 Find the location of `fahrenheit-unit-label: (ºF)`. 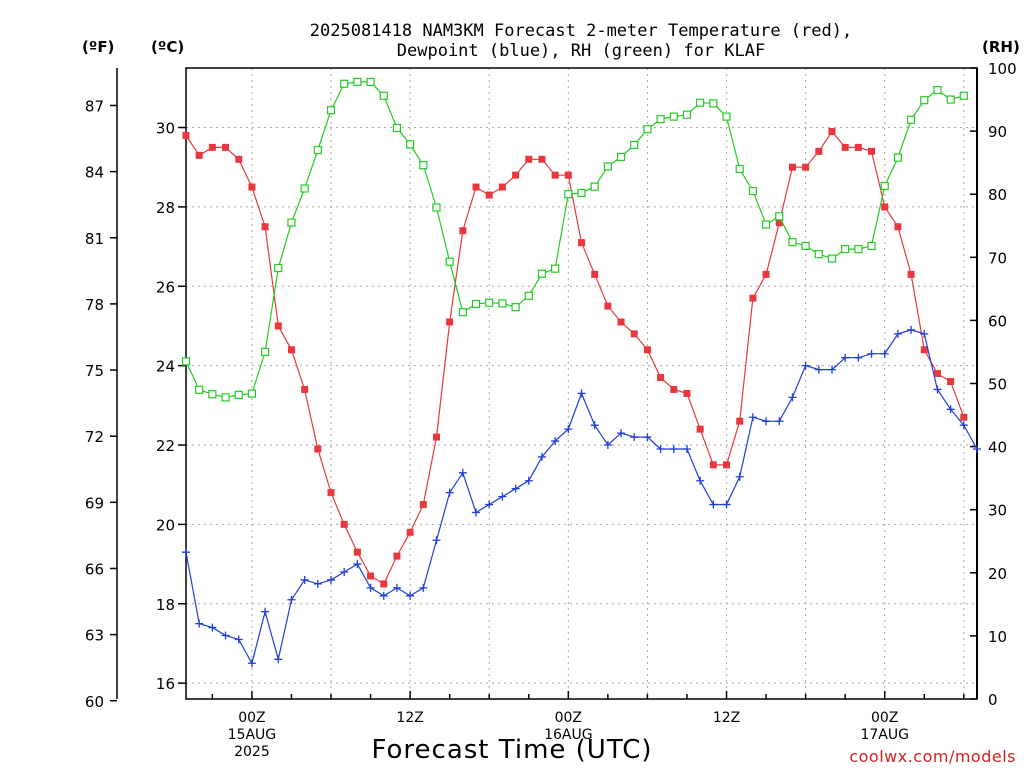

fahrenheit-unit-label: (ºF) is located at coordinates (98, 47).